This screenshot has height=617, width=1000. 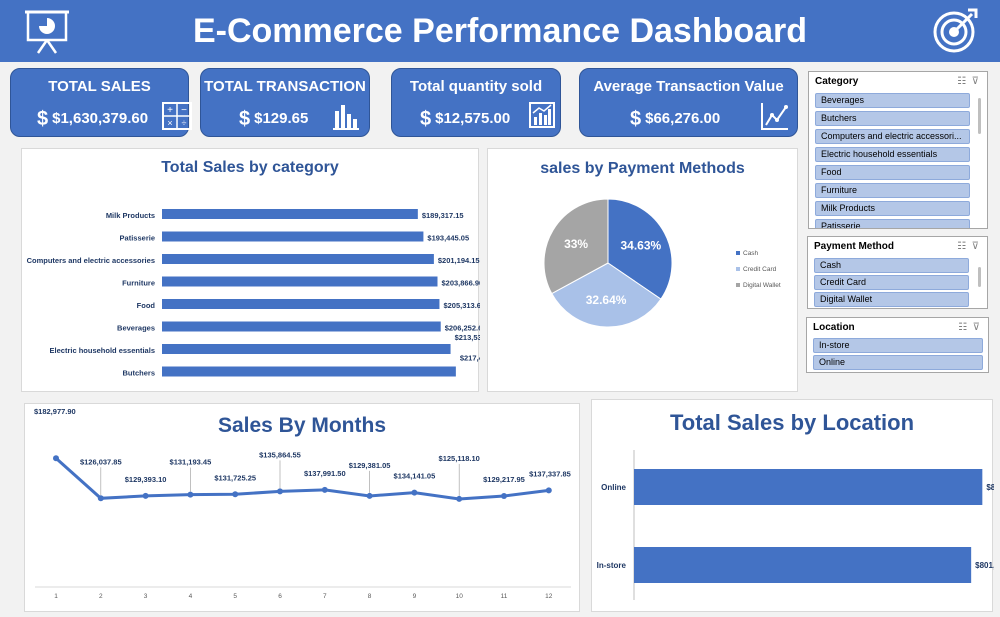 What do you see at coordinates (191, 462) in the screenshot?
I see `line-data-label: $131,193.45` at bounding box center [191, 462].